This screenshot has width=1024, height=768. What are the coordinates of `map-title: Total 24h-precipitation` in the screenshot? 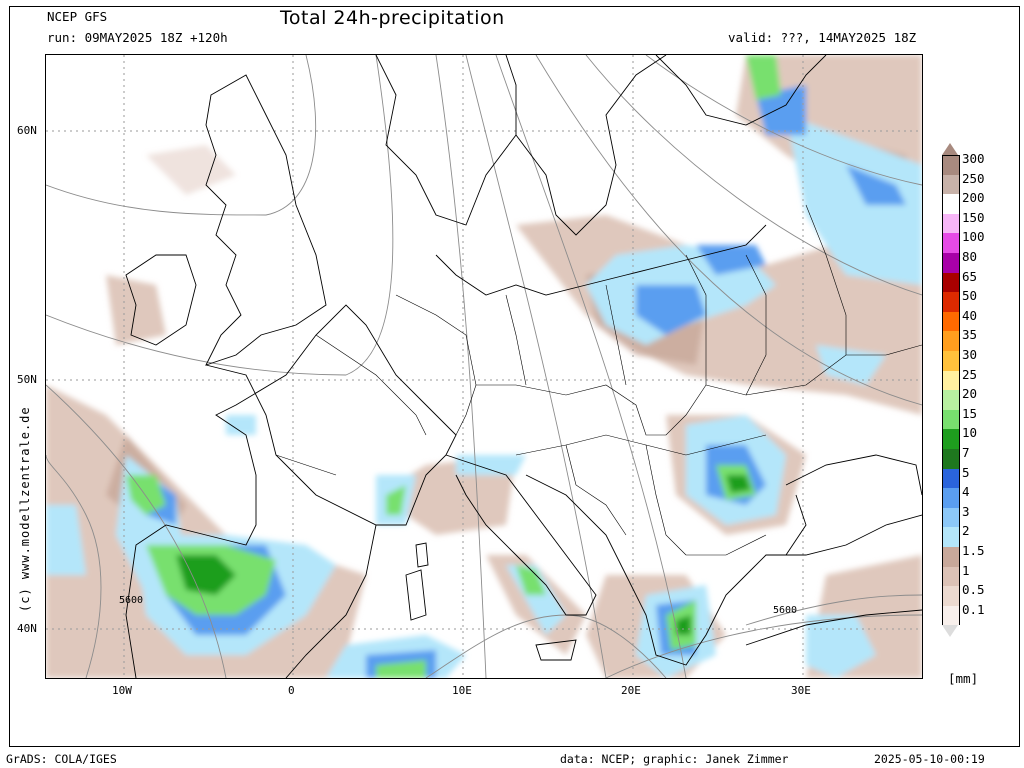 It's located at (392, 18).